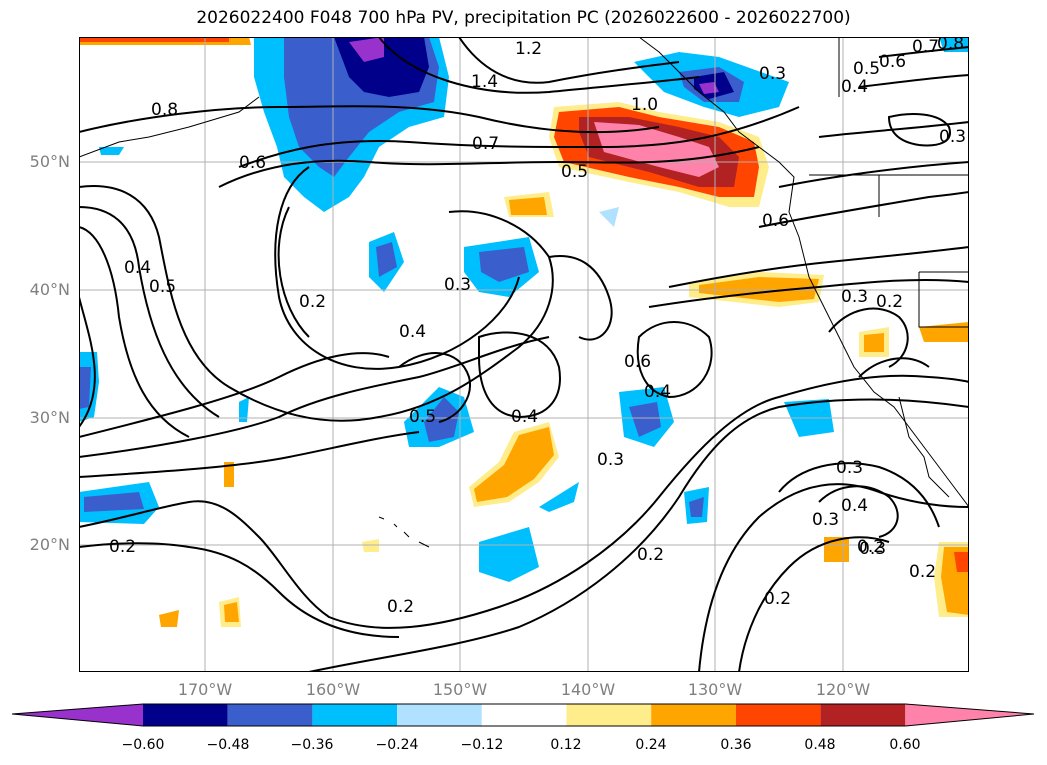 This screenshot has width=1047, height=765. What do you see at coordinates (333, 689) in the screenshot?
I see `lon-label-160w: 160°W` at bounding box center [333, 689].